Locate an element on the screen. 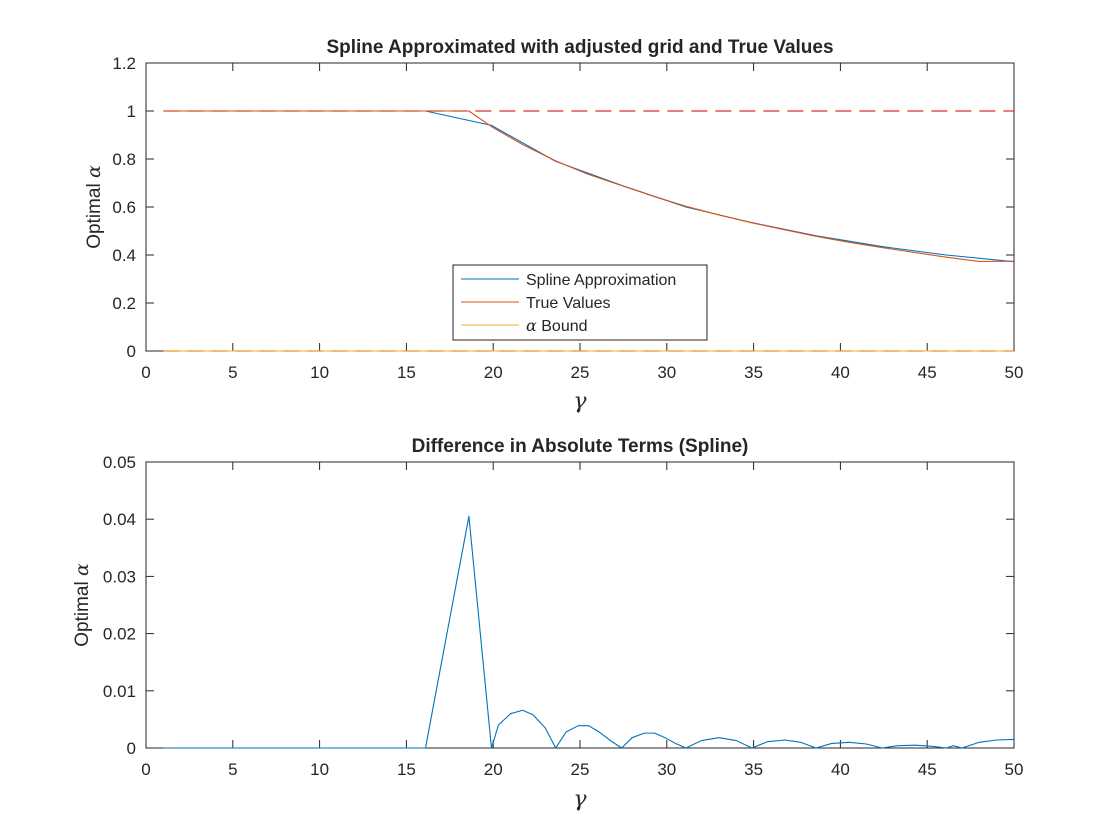 Image resolution: width=1120 pixels, height=840 pixels. legend: Spline Approximation True Values α Bound is located at coordinates (580, 302).